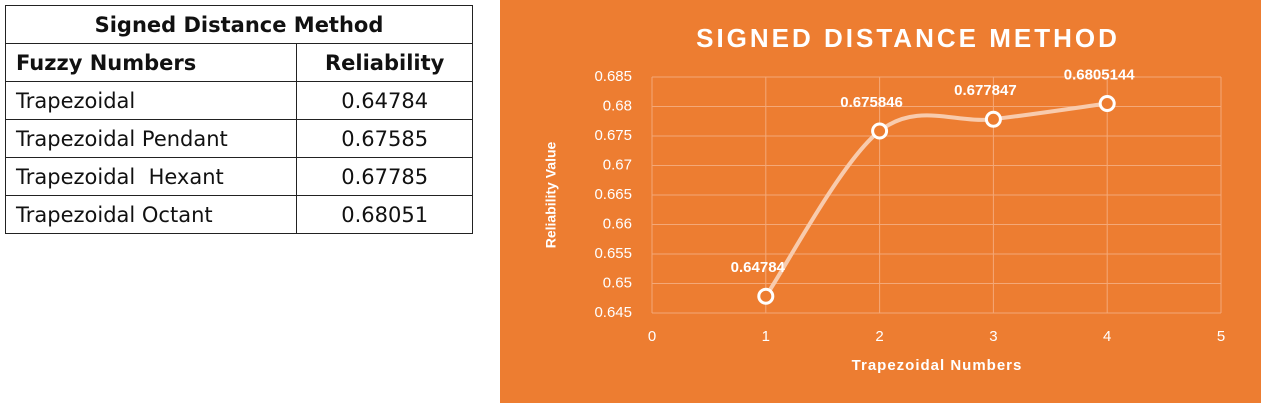 The image size is (1261, 403). Describe the element at coordinates (652, 336) in the screenshot. I see `x-tick-label: 0` at that location.